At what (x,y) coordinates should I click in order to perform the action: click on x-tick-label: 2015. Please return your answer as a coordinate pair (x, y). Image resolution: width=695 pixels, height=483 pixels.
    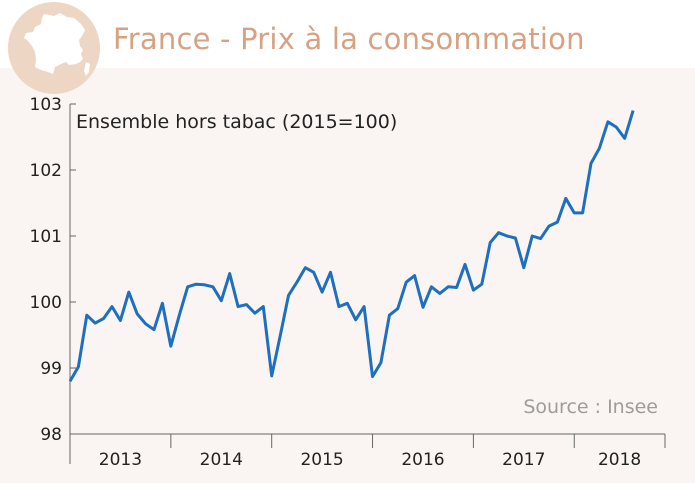
    Looking at the image, I should click on (321, 460).